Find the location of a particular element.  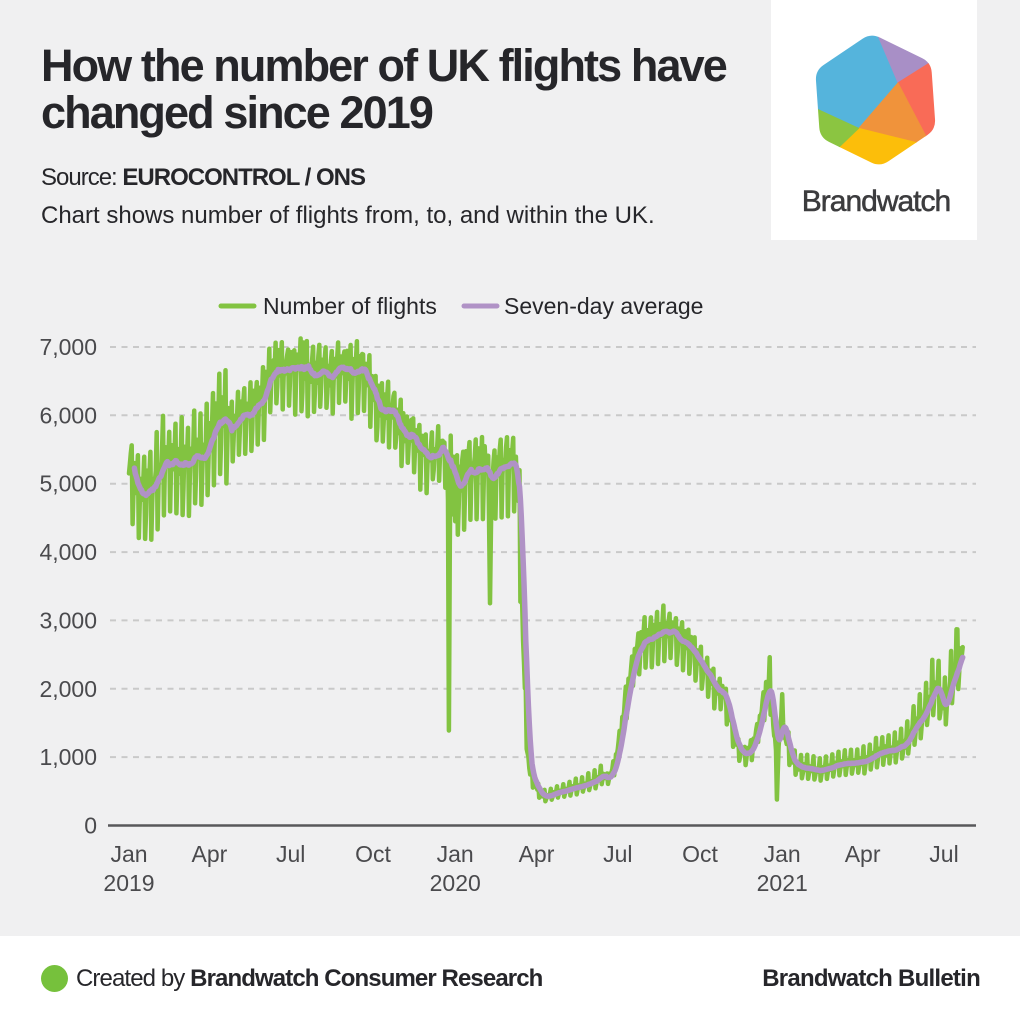

svg-text: 5,000 is located at coordinates (68, 484).